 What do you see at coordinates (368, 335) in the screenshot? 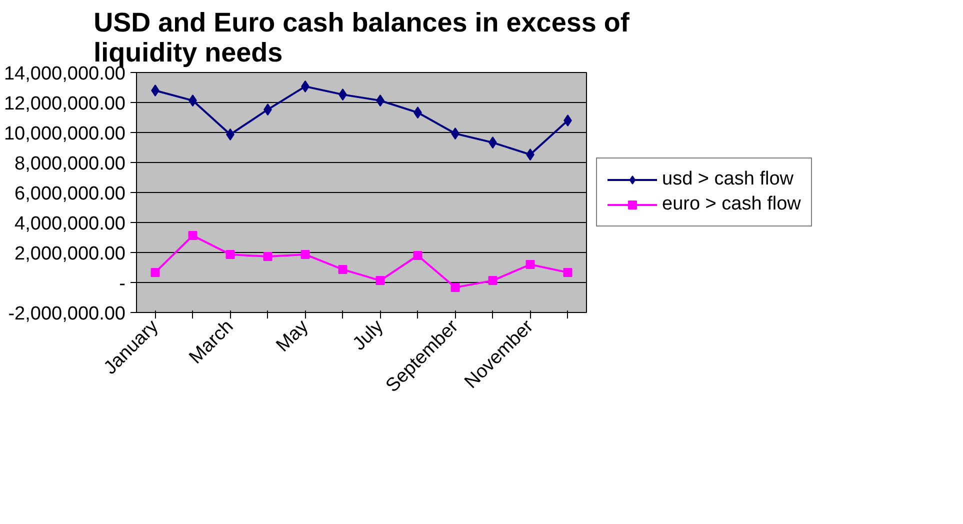
I see `x-tick-label: July` at bounding box center [368, 335].